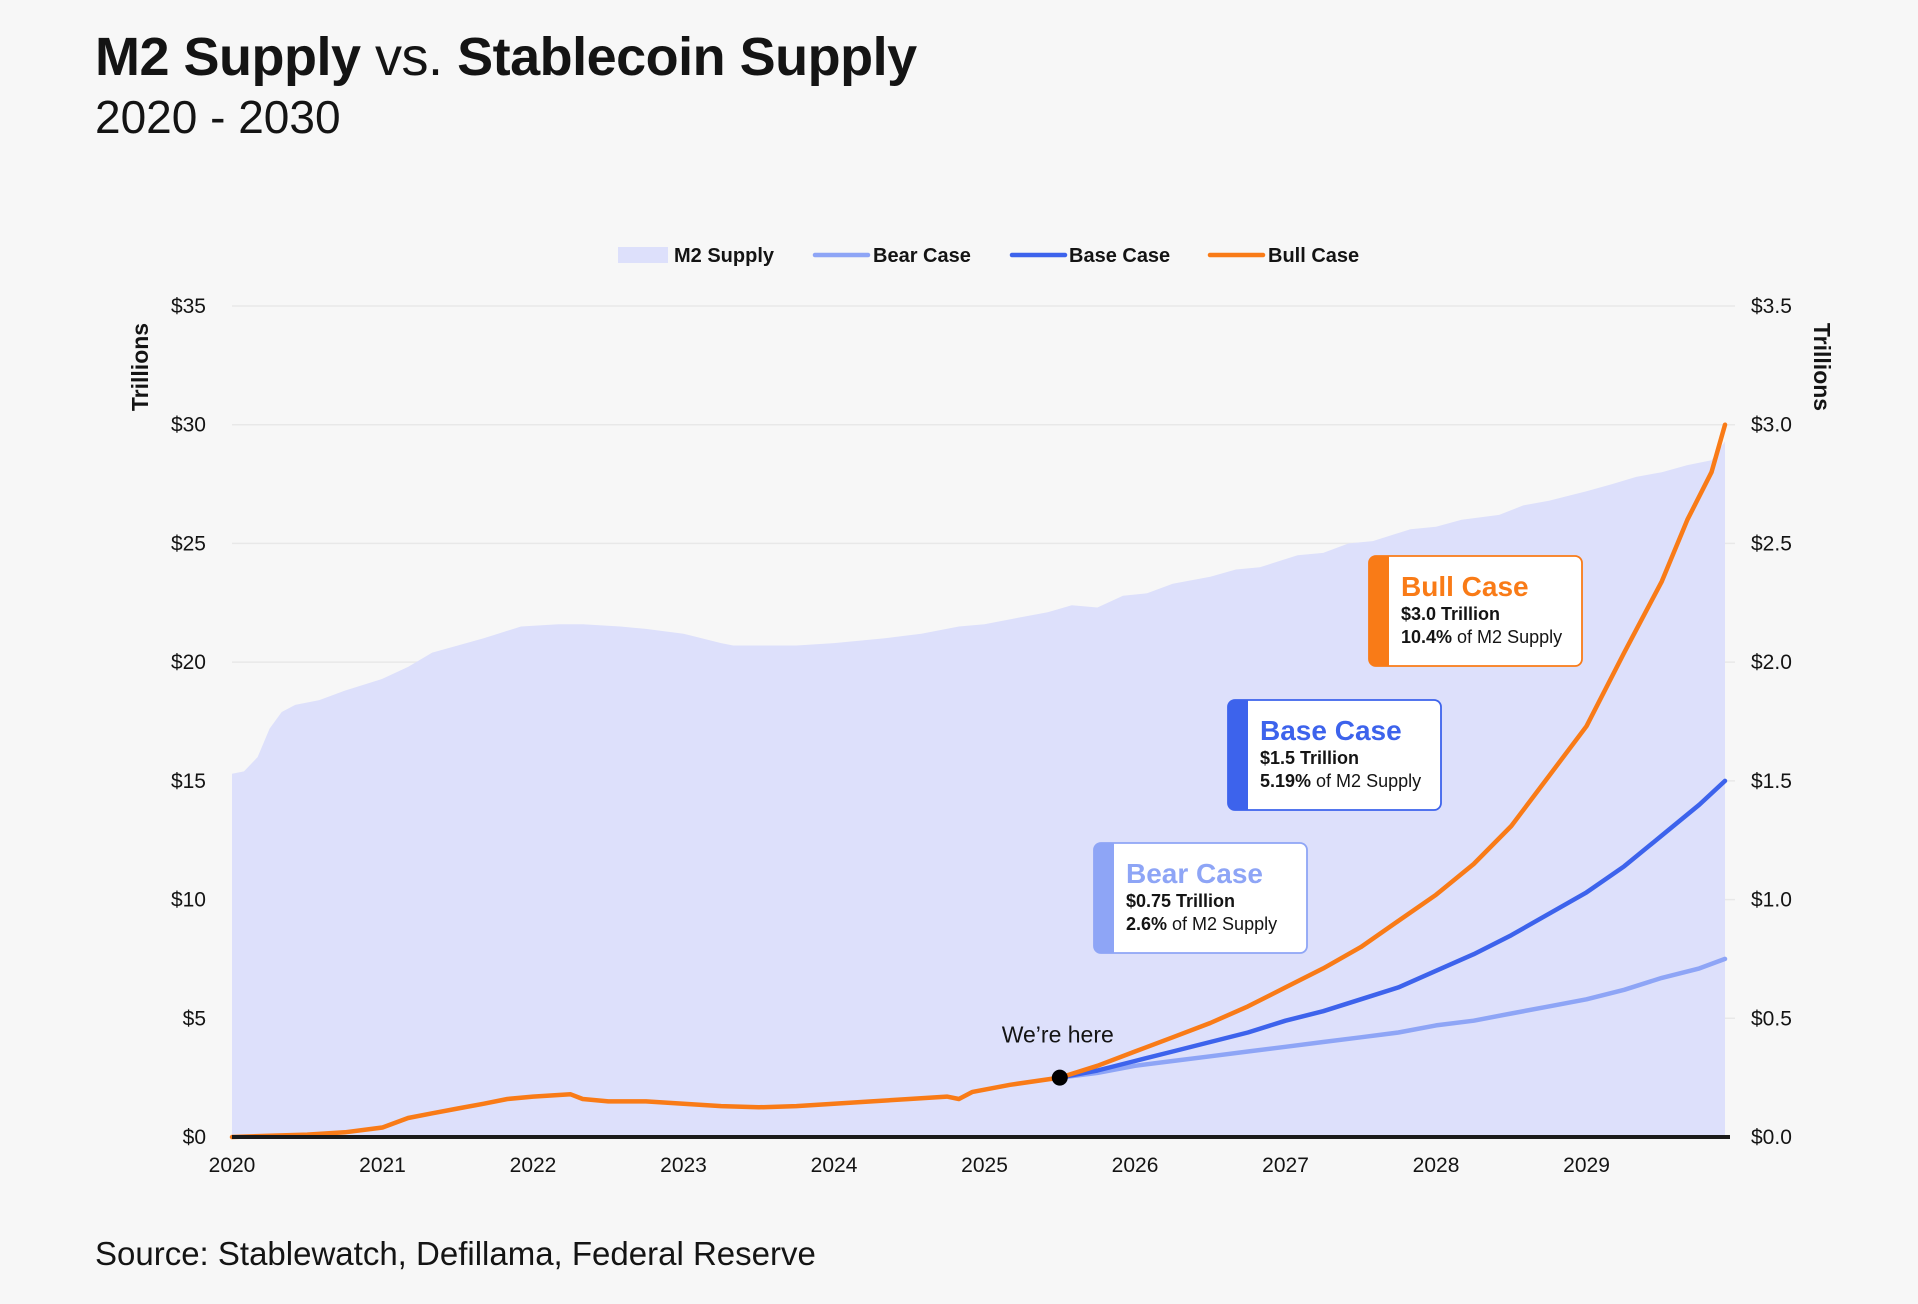 Image resolution: width=1918 pixels, height=1304 pixels. What do you see at coordinates (1436, 1165) in the screenshot?
I see `x-tick-label: 2028` at bounding box center [1436, 1165].